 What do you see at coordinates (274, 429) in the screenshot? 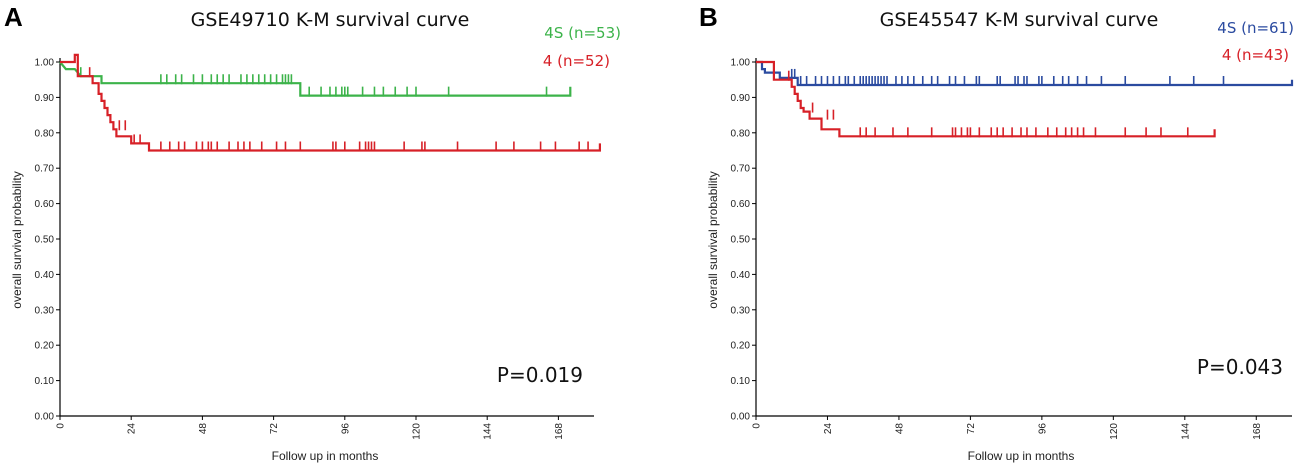
I see `panel-a-x-tick-label: 72` at bounding box center [274, 429].